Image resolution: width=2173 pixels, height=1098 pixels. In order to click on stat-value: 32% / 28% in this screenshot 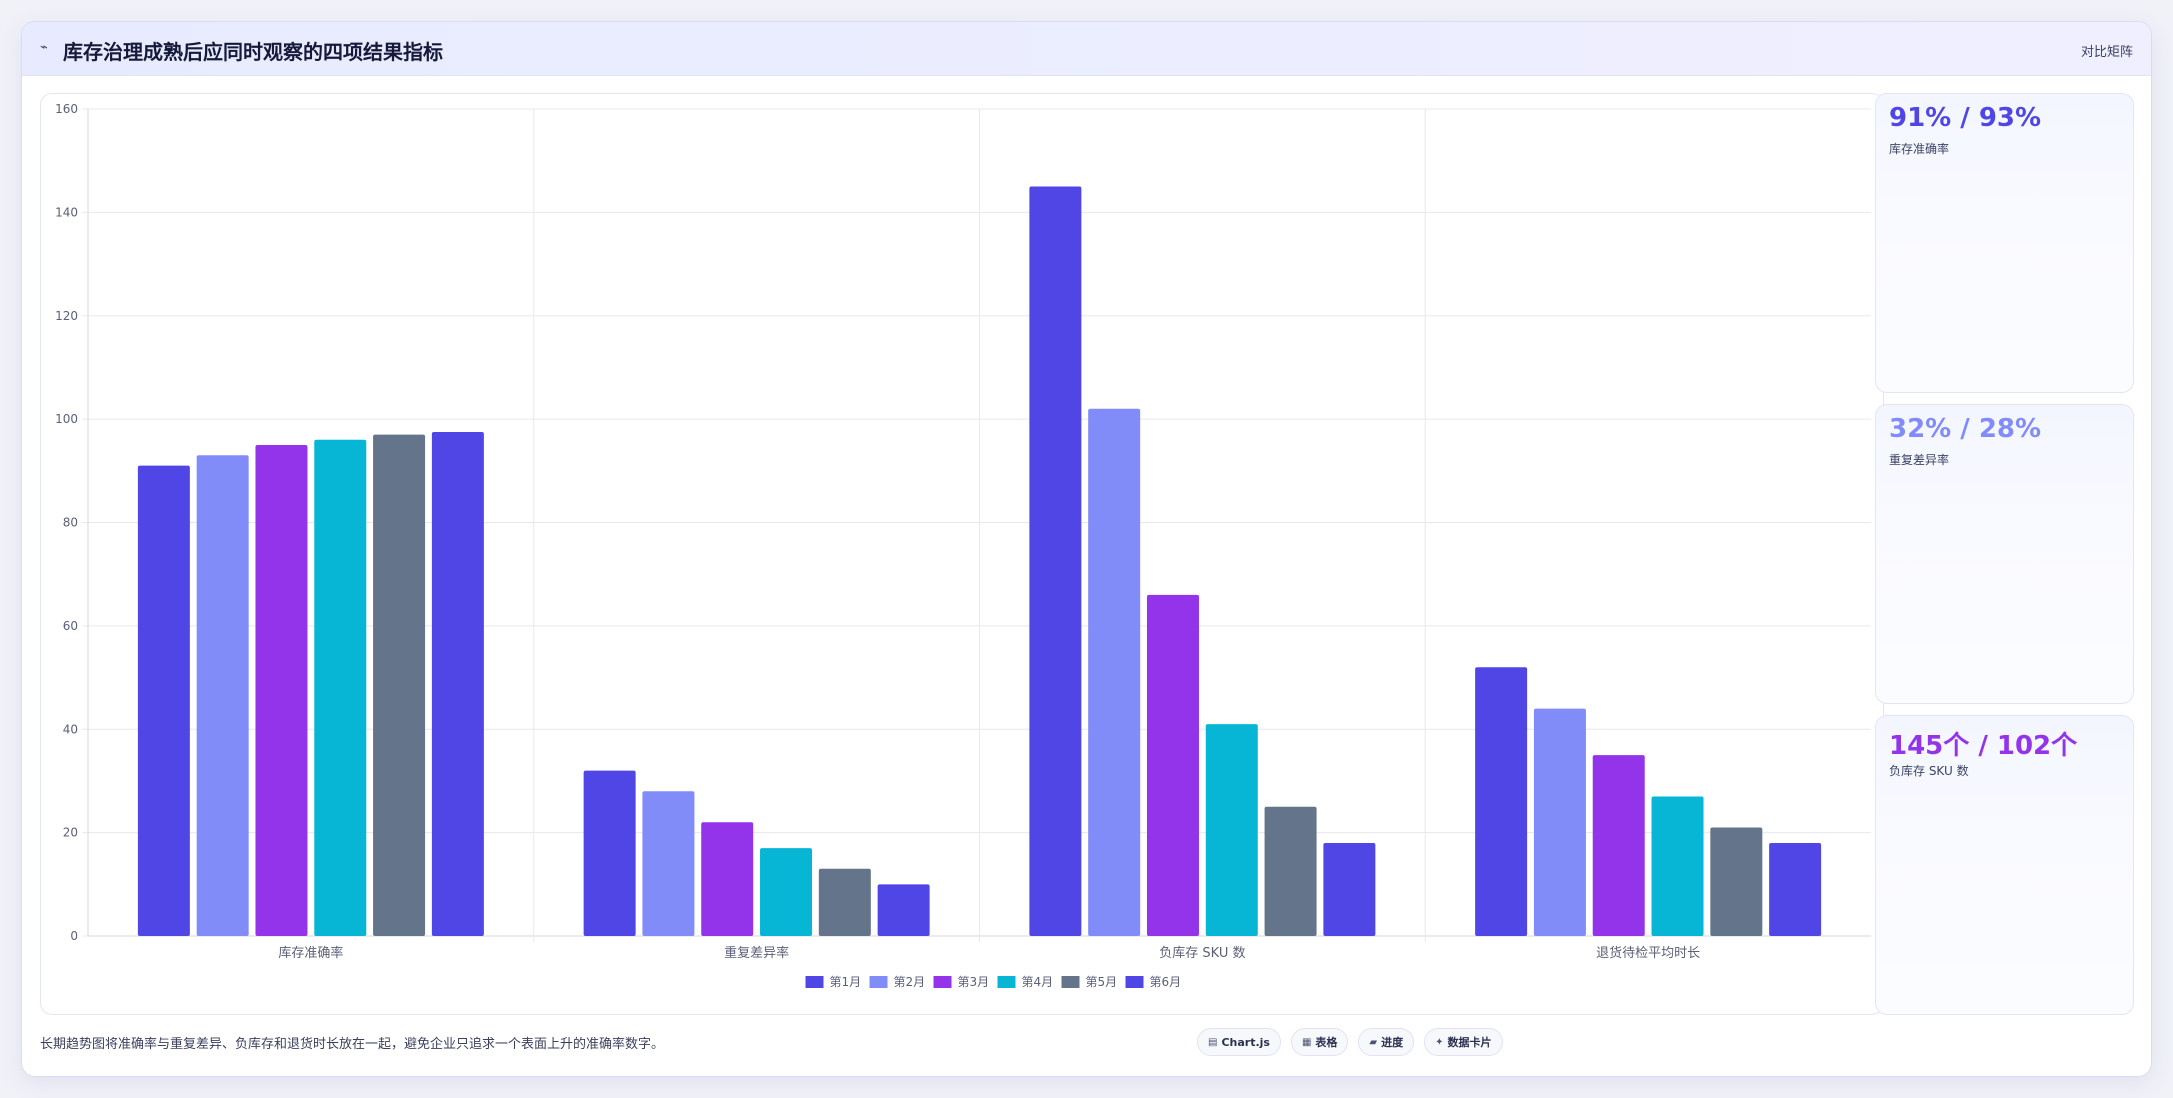, I will do `click(1965, 429)`.